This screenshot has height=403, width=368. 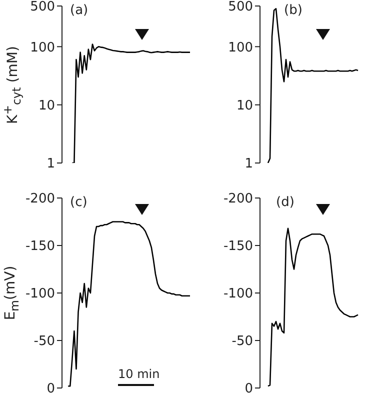 What do you see at coordinates (139, 374) in the screenshot?
I see `annotation: 10 min` at bounding box center [139, 374].